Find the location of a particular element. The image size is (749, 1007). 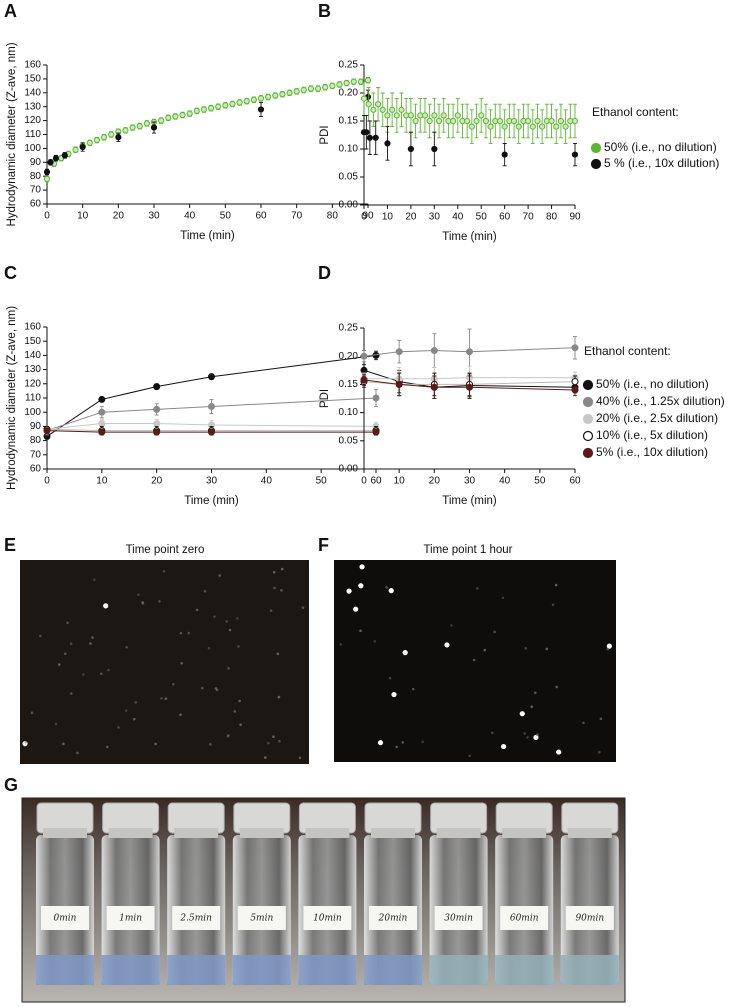

vial-label: 10min is located at coordinates (327, 919).